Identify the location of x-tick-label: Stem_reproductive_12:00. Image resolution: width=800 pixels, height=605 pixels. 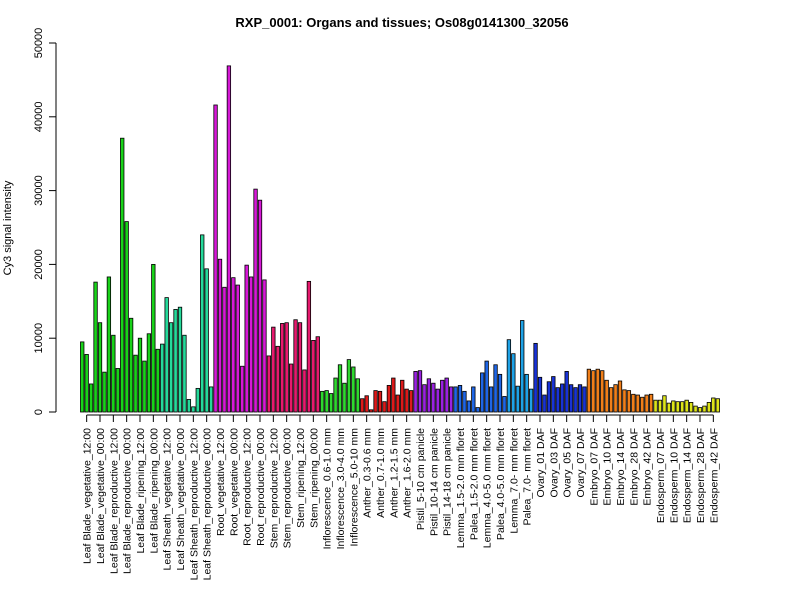
(274, 488).